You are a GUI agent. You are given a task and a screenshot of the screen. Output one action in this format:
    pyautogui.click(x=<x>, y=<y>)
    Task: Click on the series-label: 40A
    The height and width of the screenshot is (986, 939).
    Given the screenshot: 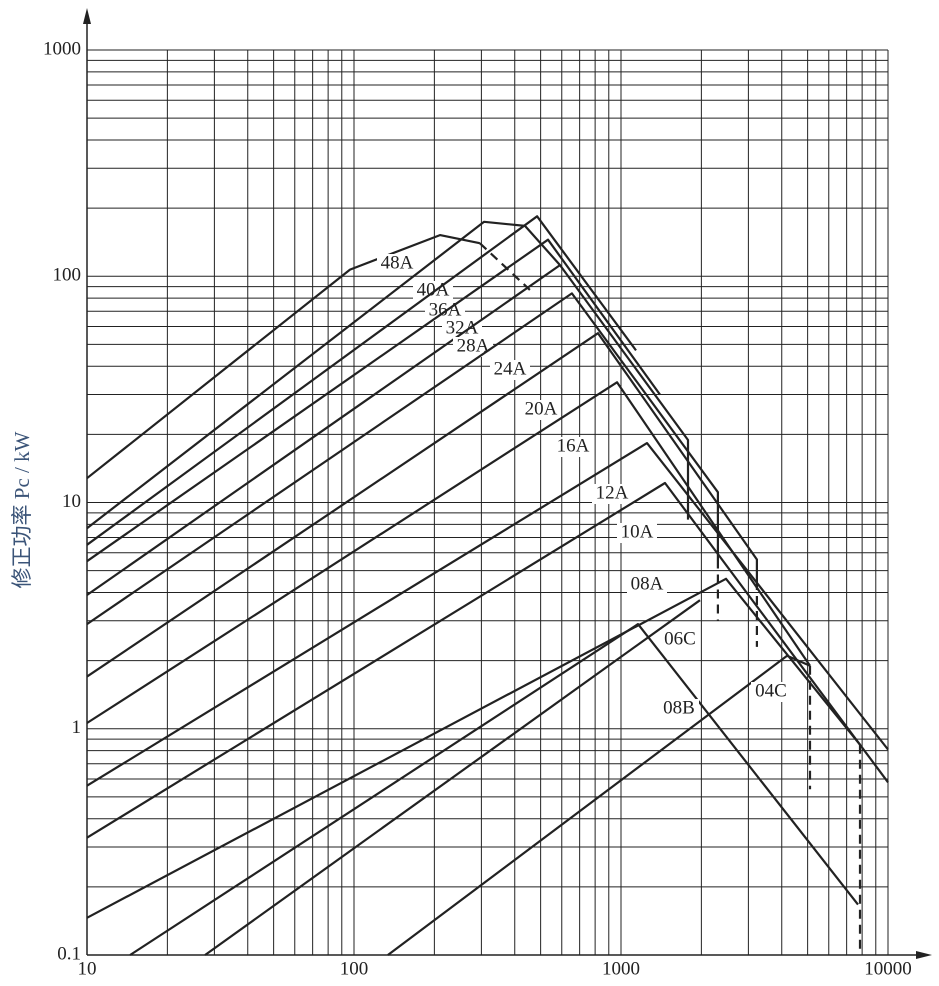 What is the action you would take?
    pyautogui.click(x=433, y=289)
    